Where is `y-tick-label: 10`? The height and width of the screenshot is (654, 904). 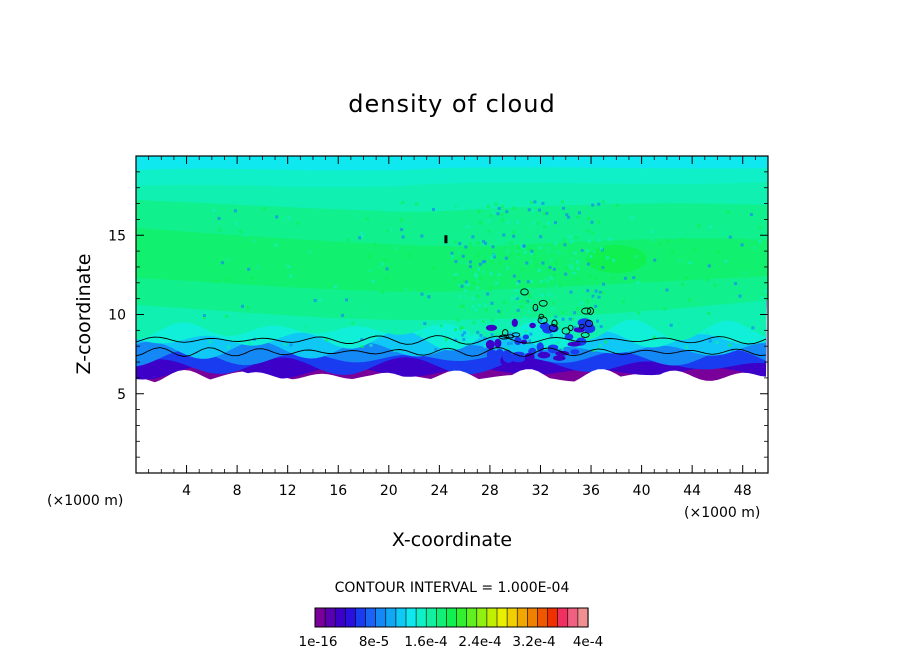
y-tick-label: 10 is located at coordinates (117, 316).